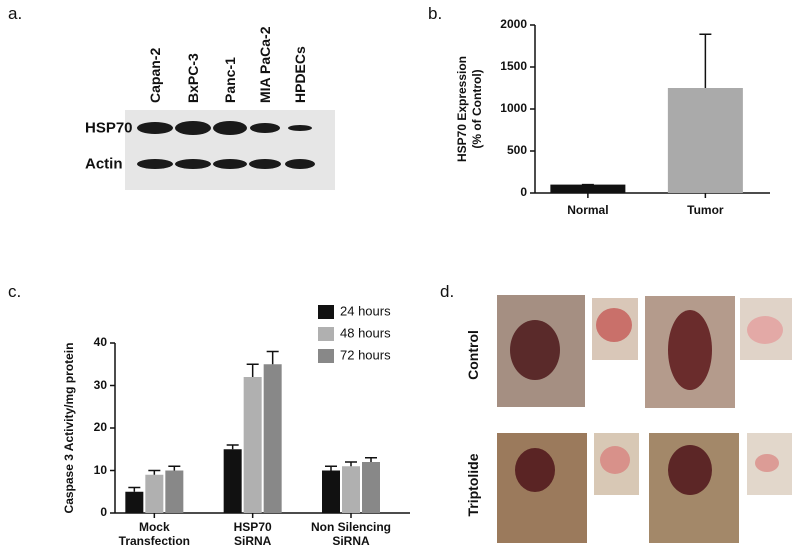 The height and width of the screenshot is (546, 800). I want to click on lane-label: HPDECs, so click(299, 74).